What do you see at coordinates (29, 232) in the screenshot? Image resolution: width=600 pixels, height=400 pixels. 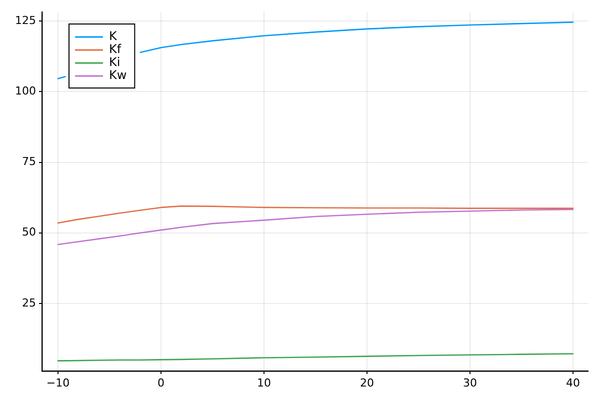 I see `y-tick-label: 50` at bounding box center [29, 232].